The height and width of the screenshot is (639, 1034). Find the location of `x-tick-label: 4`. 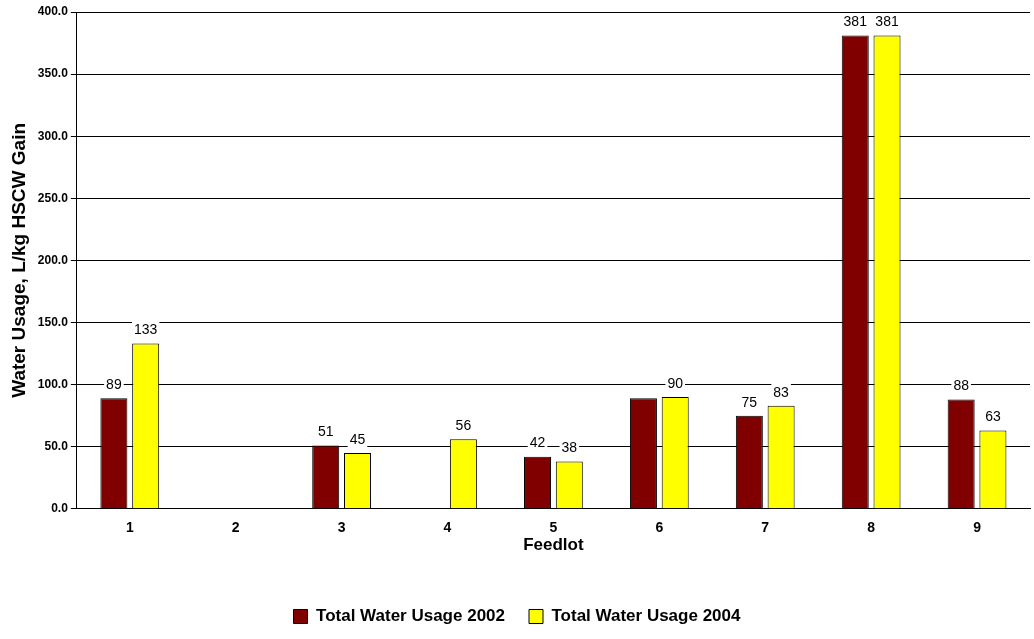

x-tick-label: 4 is located at coordinates (447, 527).